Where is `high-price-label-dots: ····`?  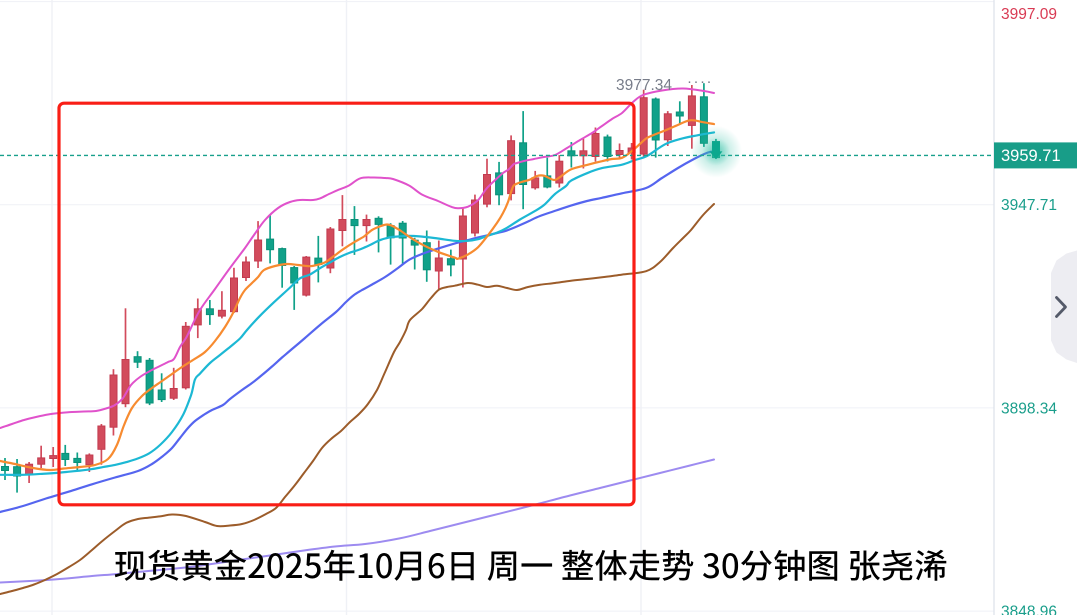 high-price-label-dots: ···· is located at coordinates (700, 81).